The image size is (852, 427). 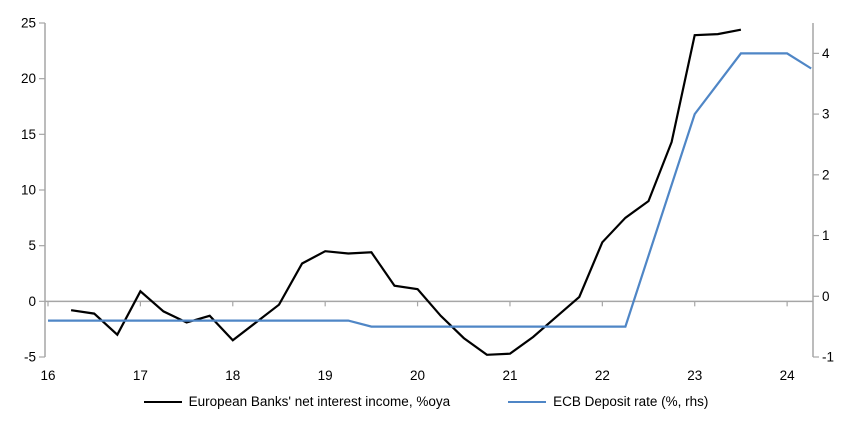 I want to click on black-line-swatch, so click(x=162, y=401).